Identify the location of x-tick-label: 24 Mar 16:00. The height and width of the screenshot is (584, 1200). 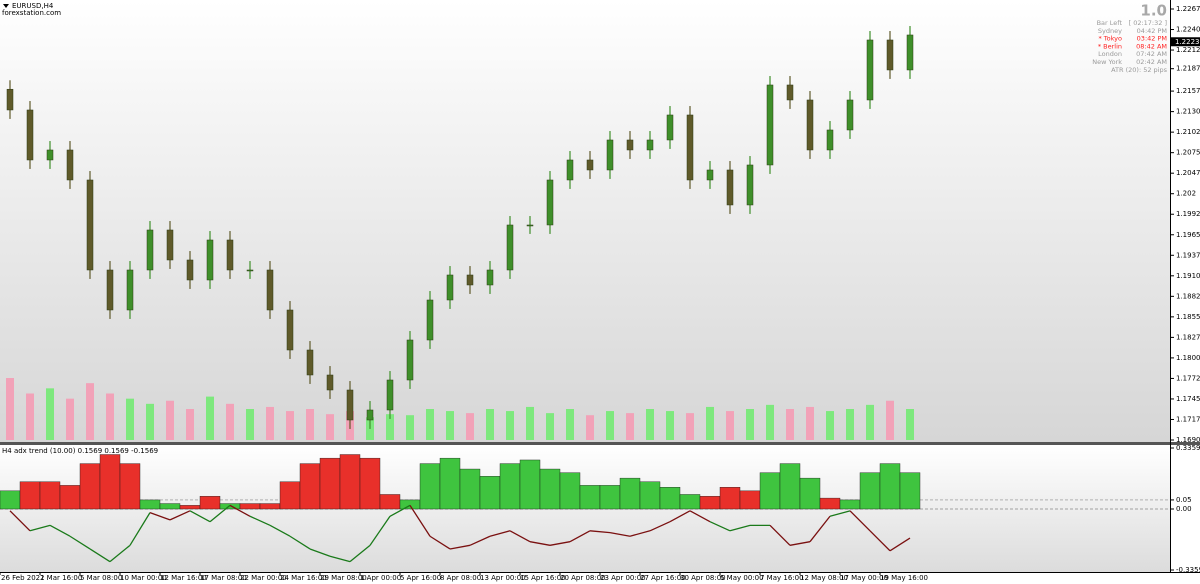
(303, 578).